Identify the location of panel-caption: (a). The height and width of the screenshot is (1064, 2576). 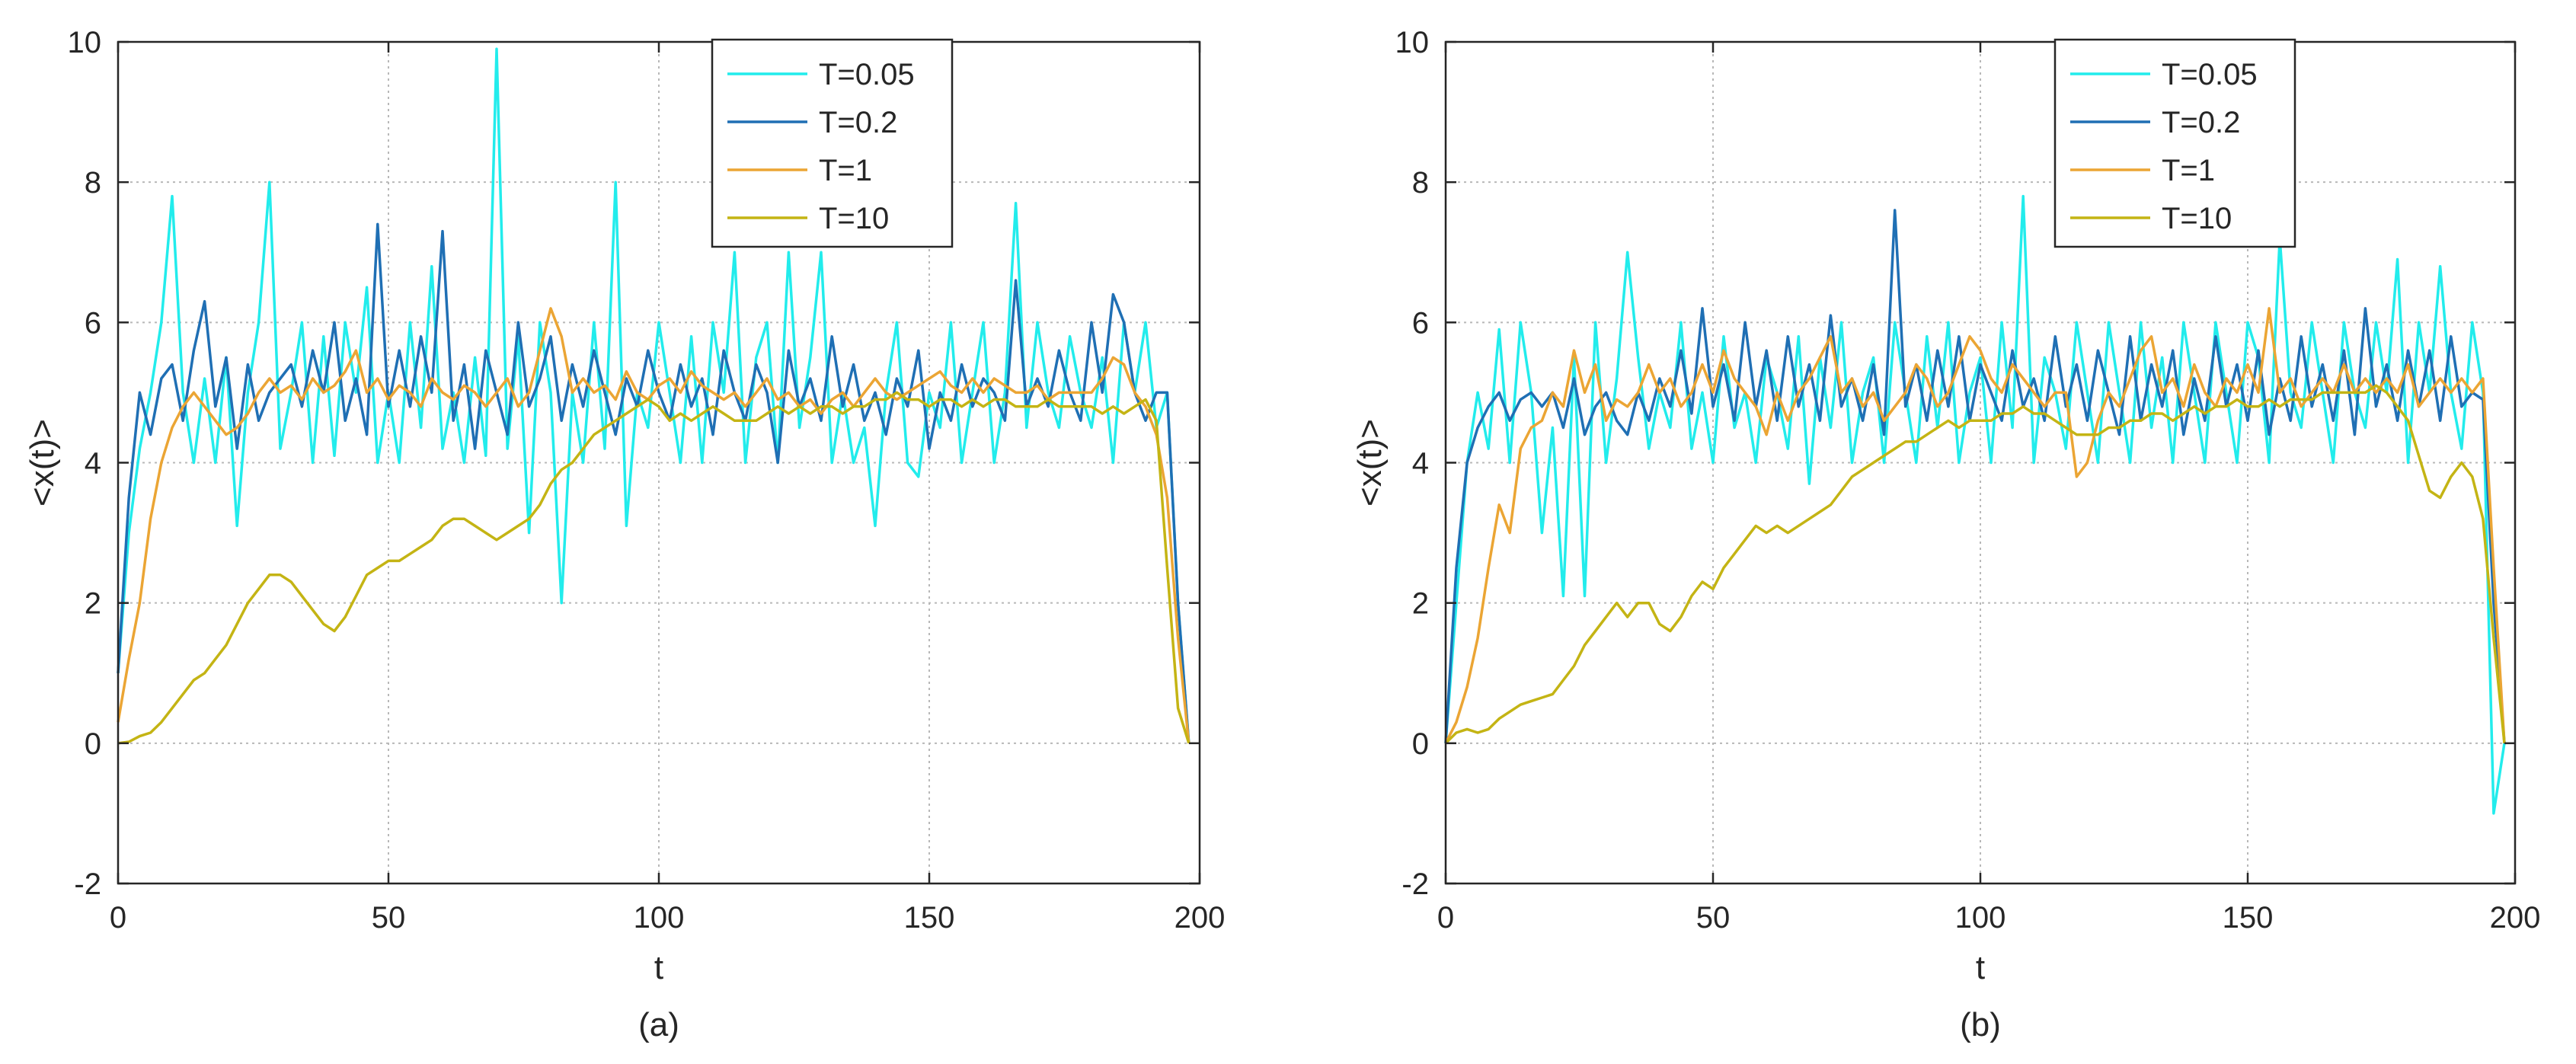
(658, 1024).